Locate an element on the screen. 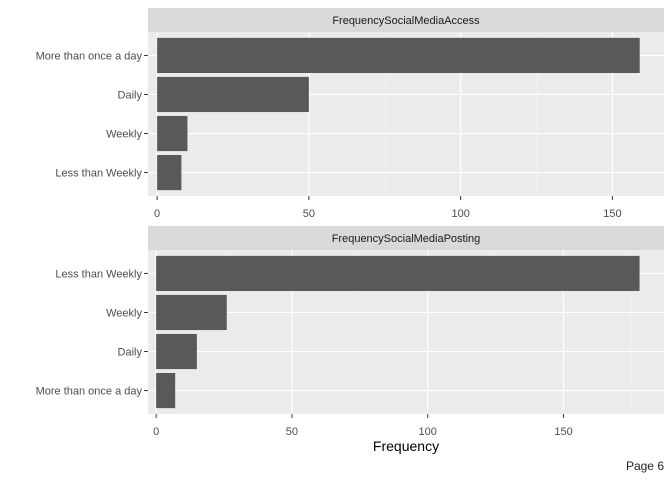 The image size is (672, 480). facet-strip-label: FrequencySocialMediaPosting is located at coordinates (406, 239).